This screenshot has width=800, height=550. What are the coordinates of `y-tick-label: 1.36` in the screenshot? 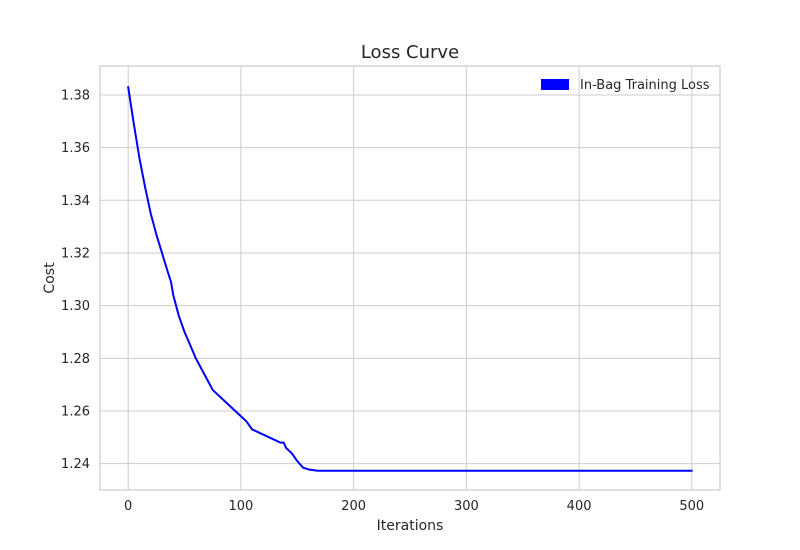 It's located at (75, 148).